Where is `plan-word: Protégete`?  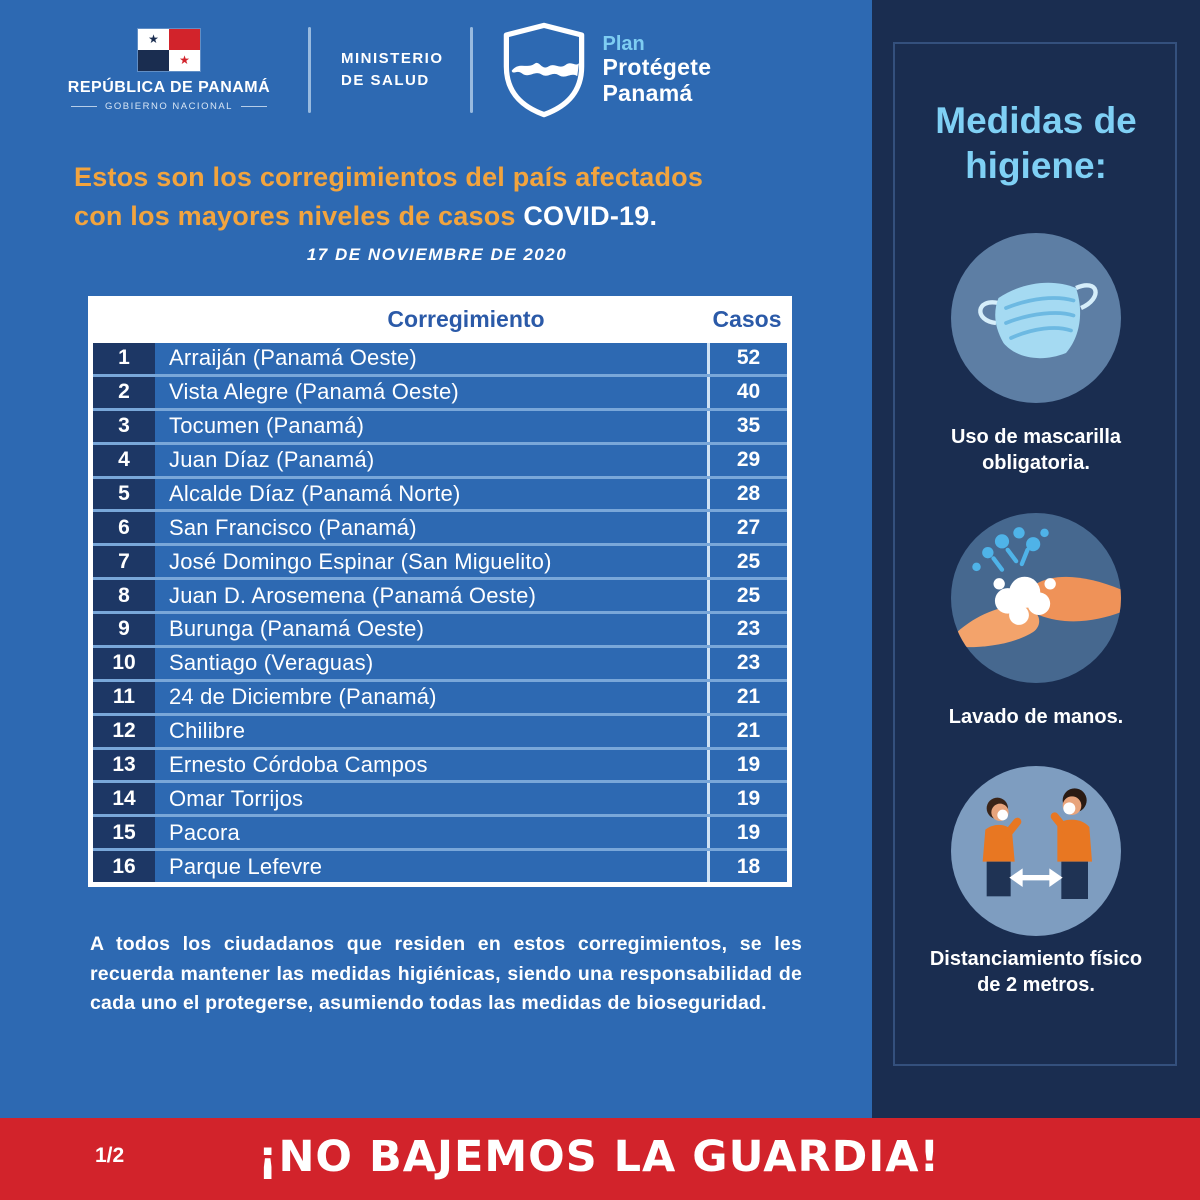
plan-word: Protégete is located at coordinates (657, 67).